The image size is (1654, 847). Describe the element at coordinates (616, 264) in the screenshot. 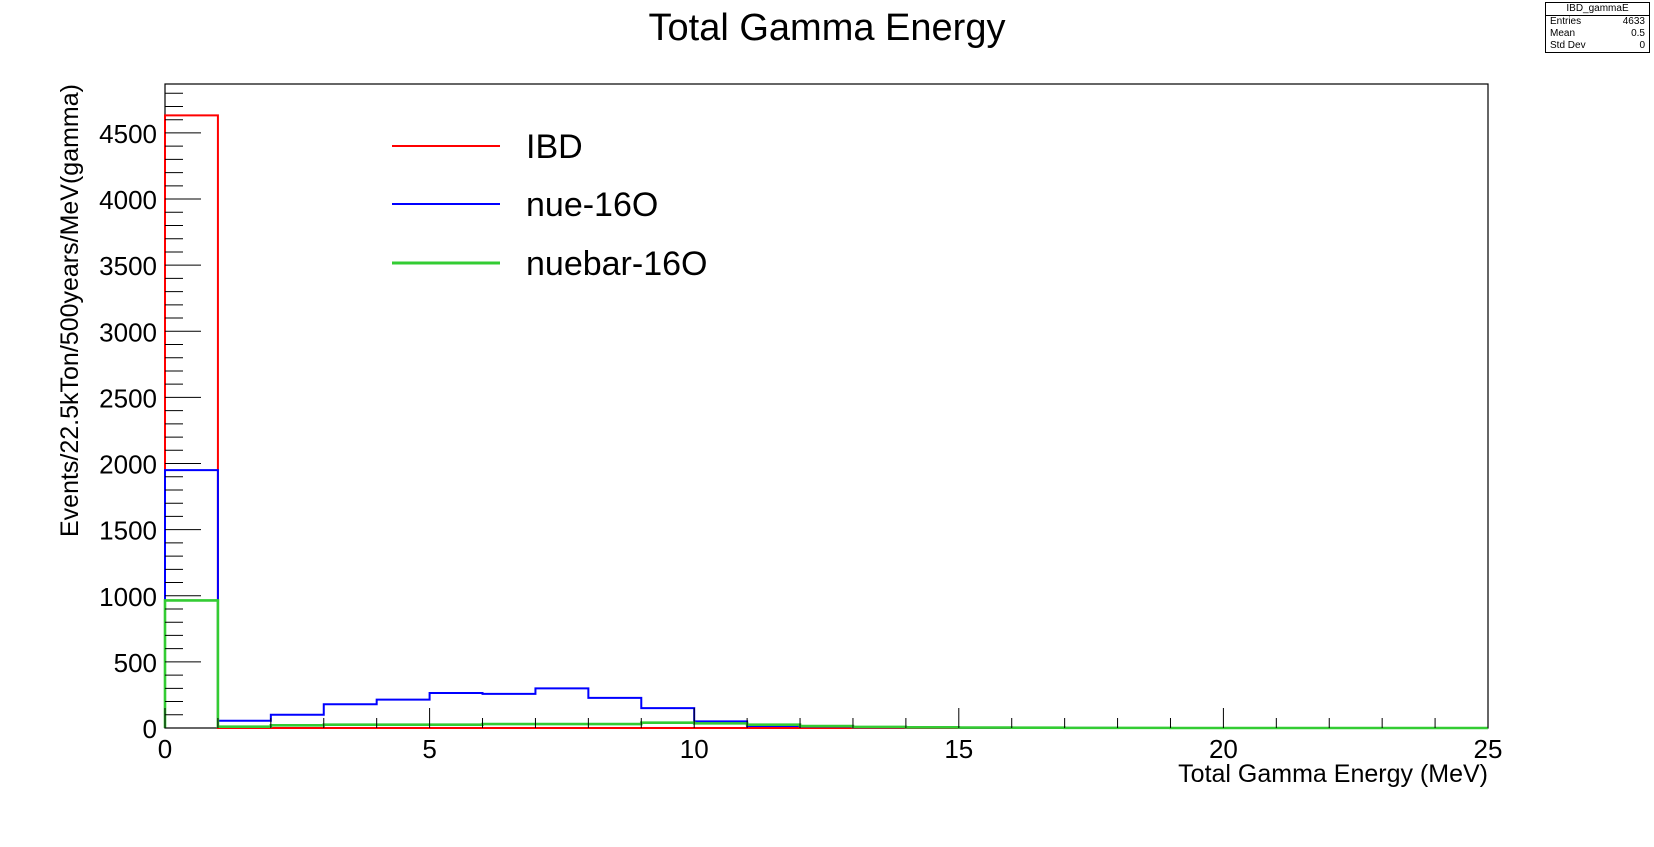

I see `legend-label: nuebar-16O` at that location.